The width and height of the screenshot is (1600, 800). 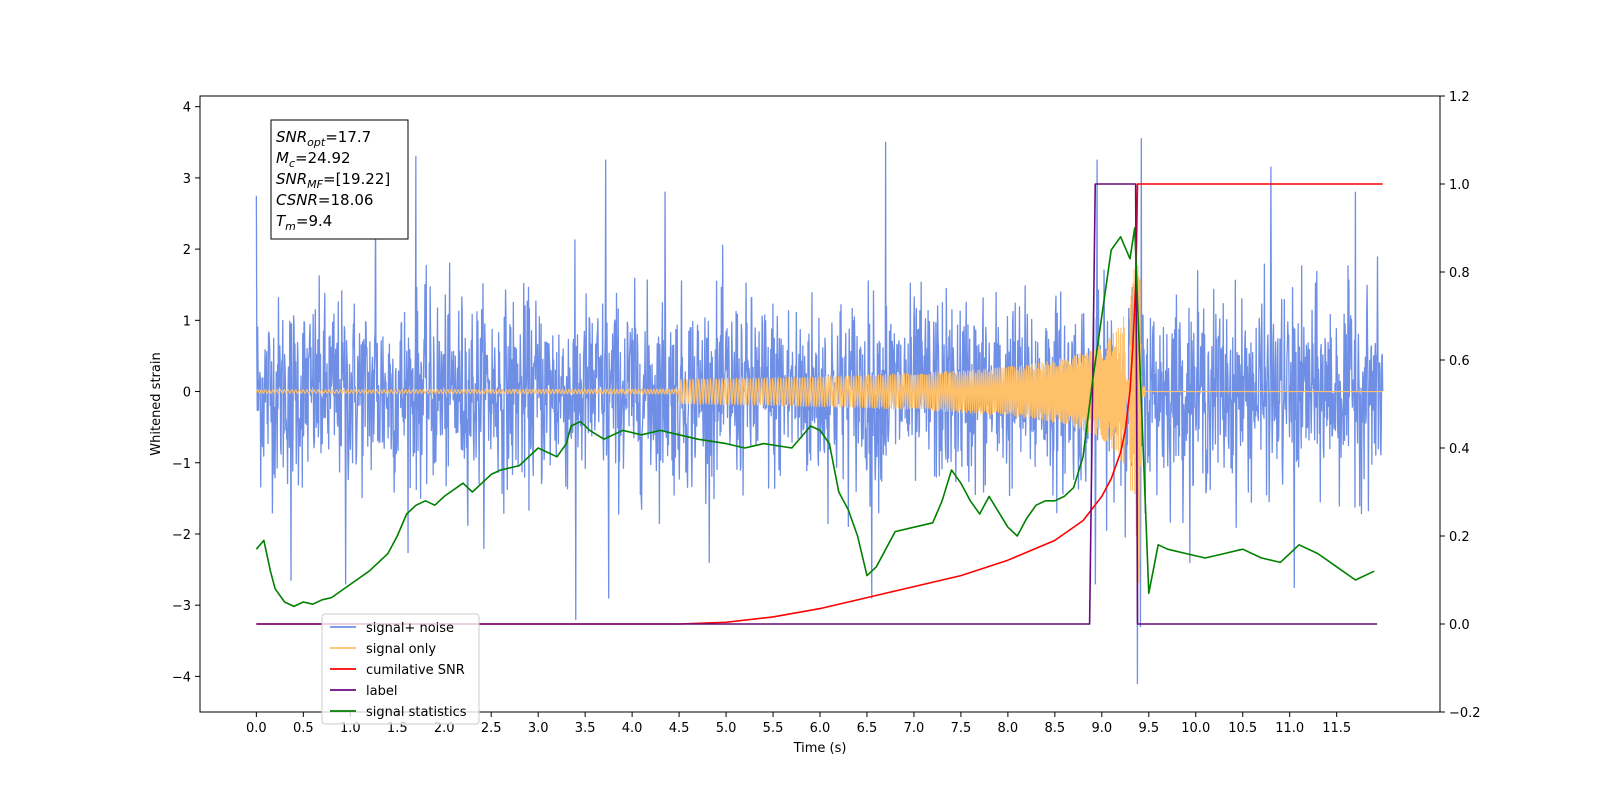 I want to click on y-tick-label: −3, so click(x=181, y=606).